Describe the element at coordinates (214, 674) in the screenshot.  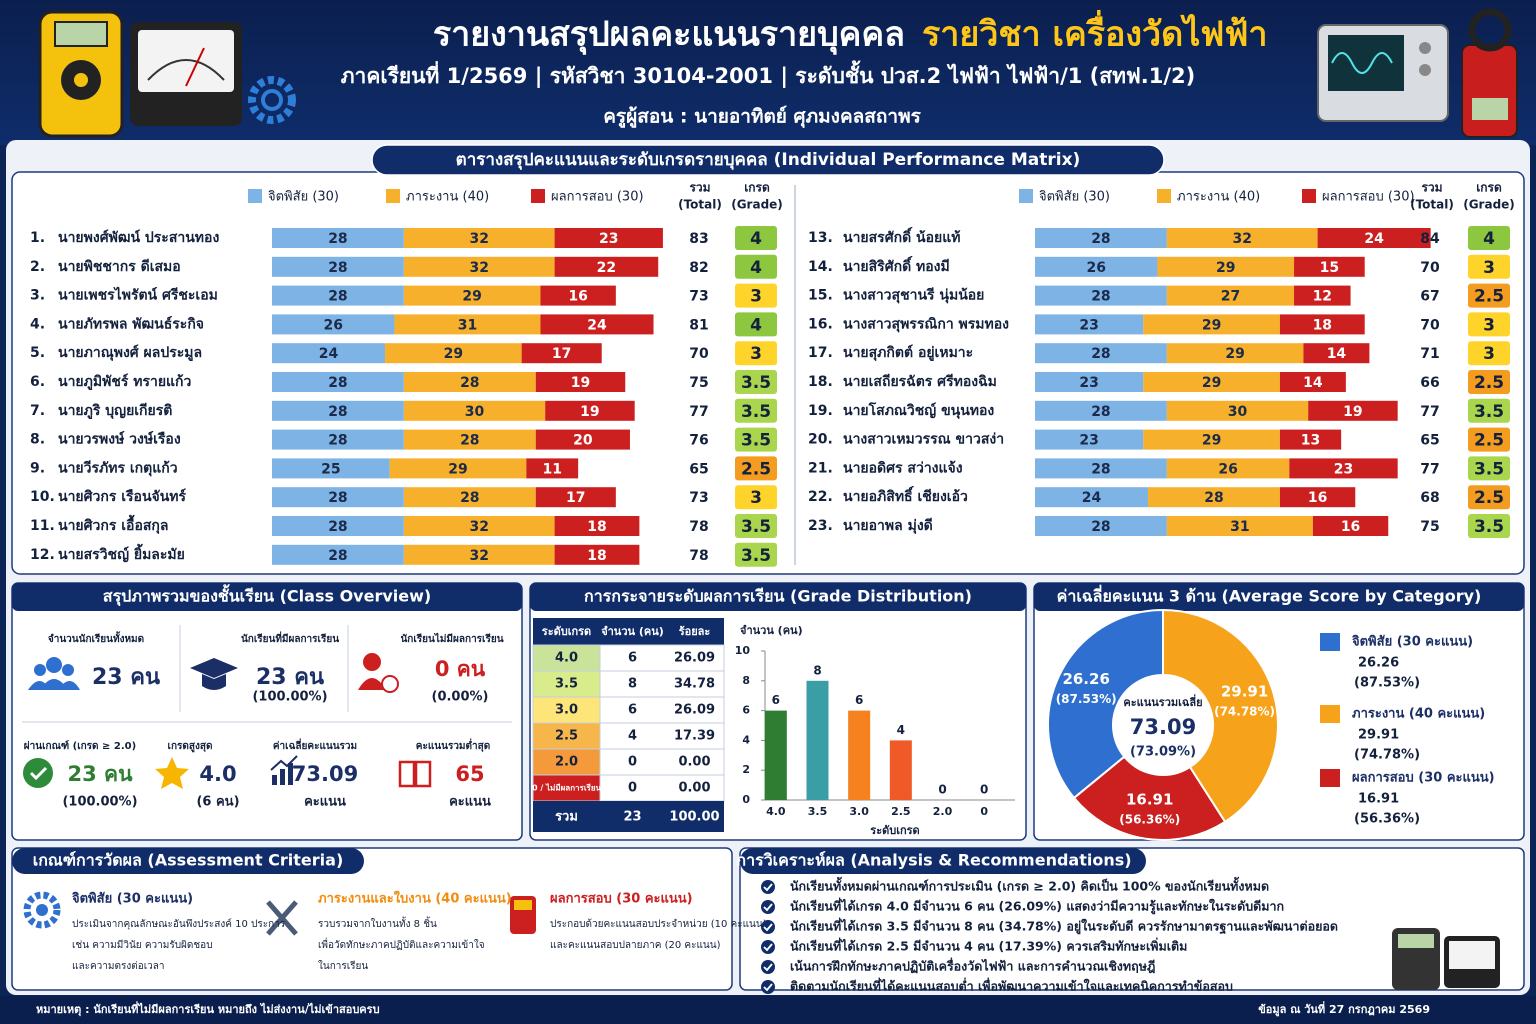
I see `graduation-icon` at that location.